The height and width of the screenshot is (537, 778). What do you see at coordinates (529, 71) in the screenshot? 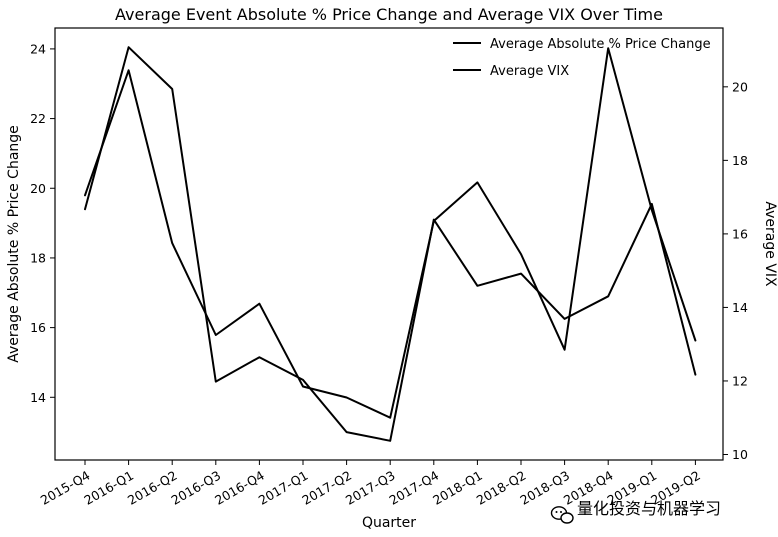
I see `legend-label-2: Average VIX` at bounding box center [529, 71].